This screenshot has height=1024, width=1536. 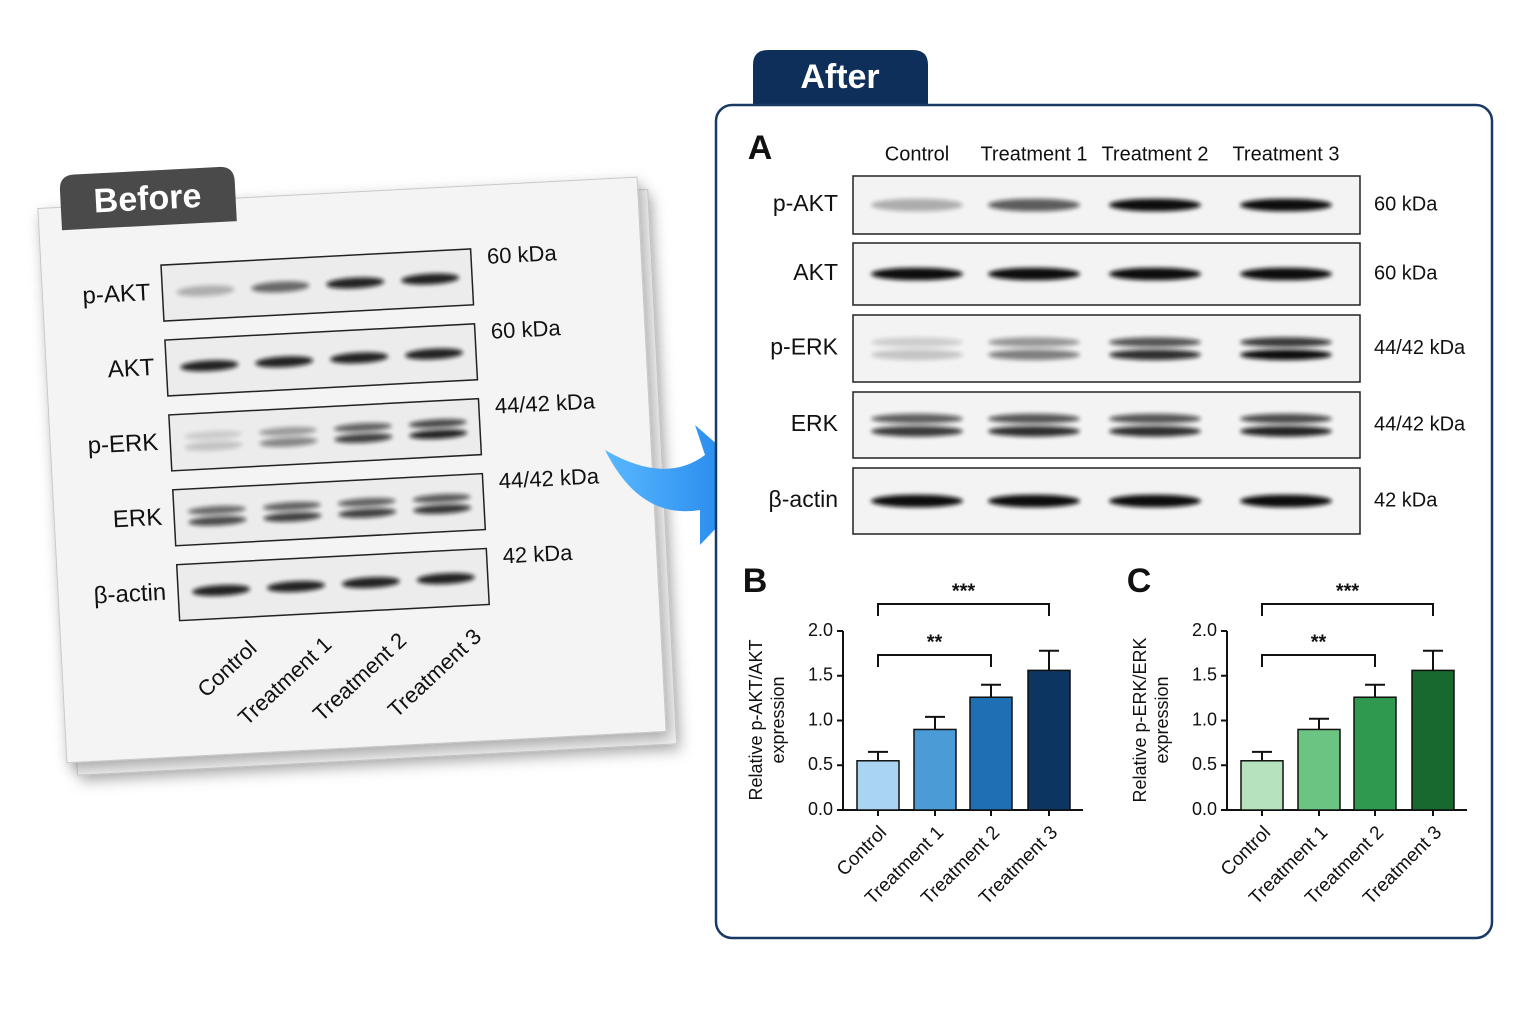 What do you see at coordinates (964, 591) in the screenshot?
I see `significance-label: ***` at bounding box center [964, 591].